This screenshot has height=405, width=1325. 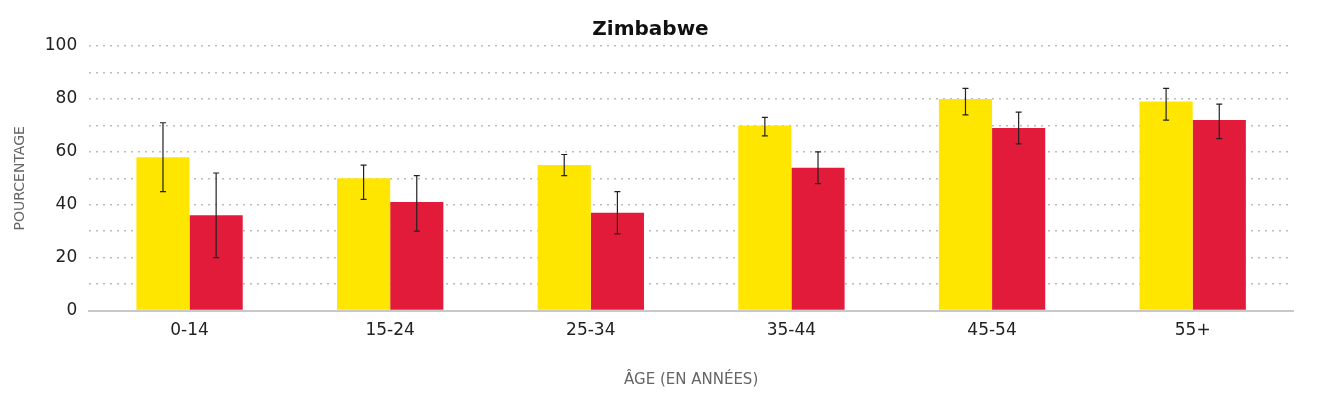 What do you see at coordinates (390, 329) in the screenshot?
I see `x-tick-label: 15-24` at bounding box center [390, 329].